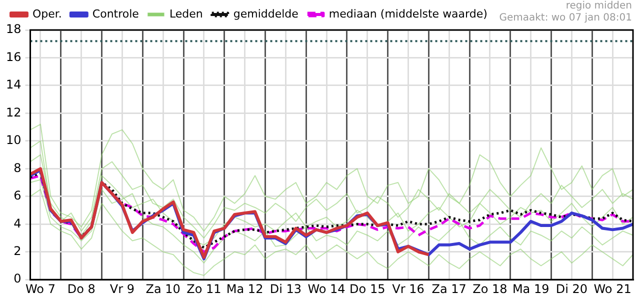 This screenshot has height=300, width=635. Describe the element at coordinates (41, 289) in the screenshot. I see `x-tick-label: Wo 7` at that location.